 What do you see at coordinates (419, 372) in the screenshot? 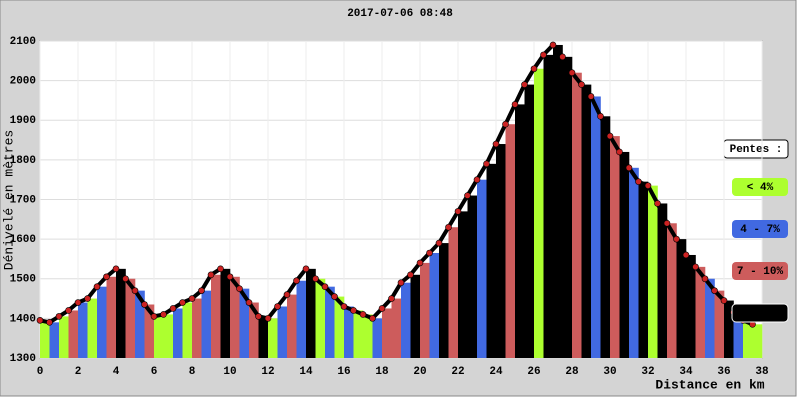
I see `x-tick-label: 20` at bounding box center [419, 372].